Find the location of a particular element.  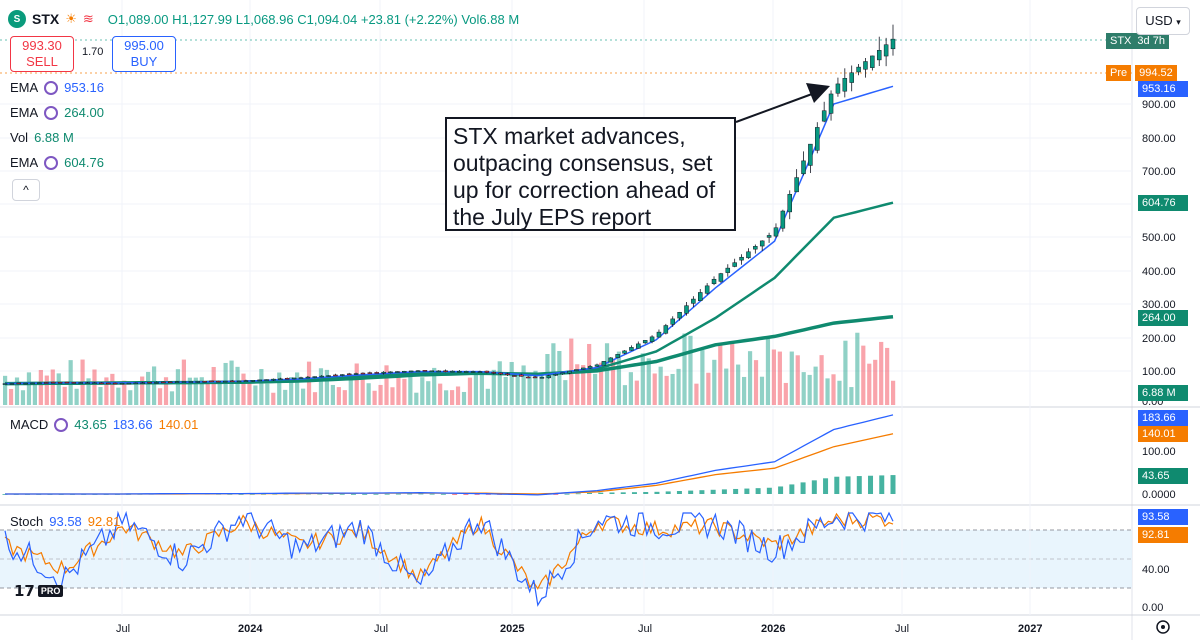

badge-stx: STX 3d 7h is located at coordinates (1137, 41).